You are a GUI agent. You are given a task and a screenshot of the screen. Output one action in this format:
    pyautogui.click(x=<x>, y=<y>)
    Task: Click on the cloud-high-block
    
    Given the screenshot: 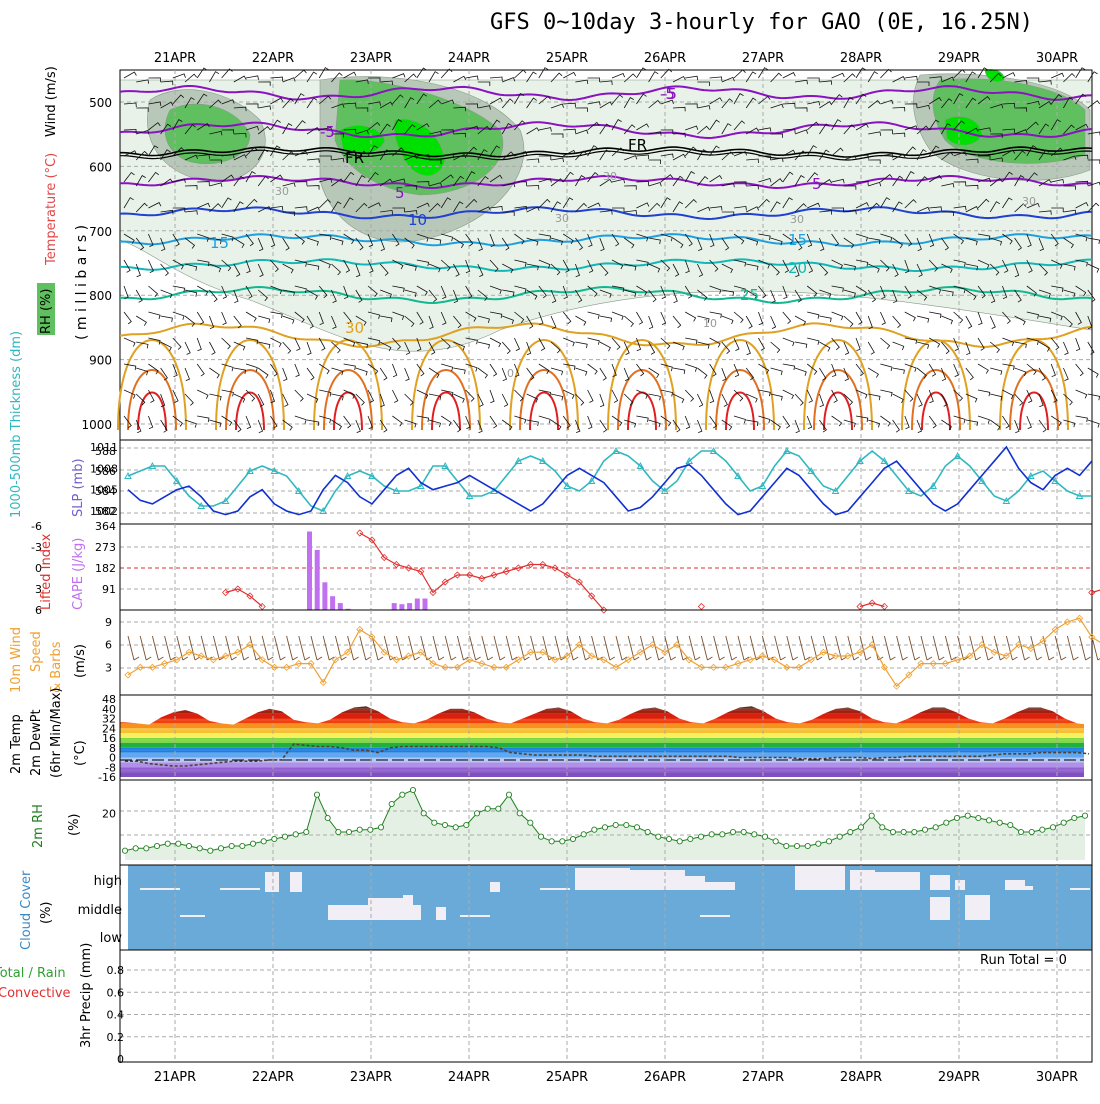 What is the action you would take?
    pyautogui.click(x=862, y=880)
    